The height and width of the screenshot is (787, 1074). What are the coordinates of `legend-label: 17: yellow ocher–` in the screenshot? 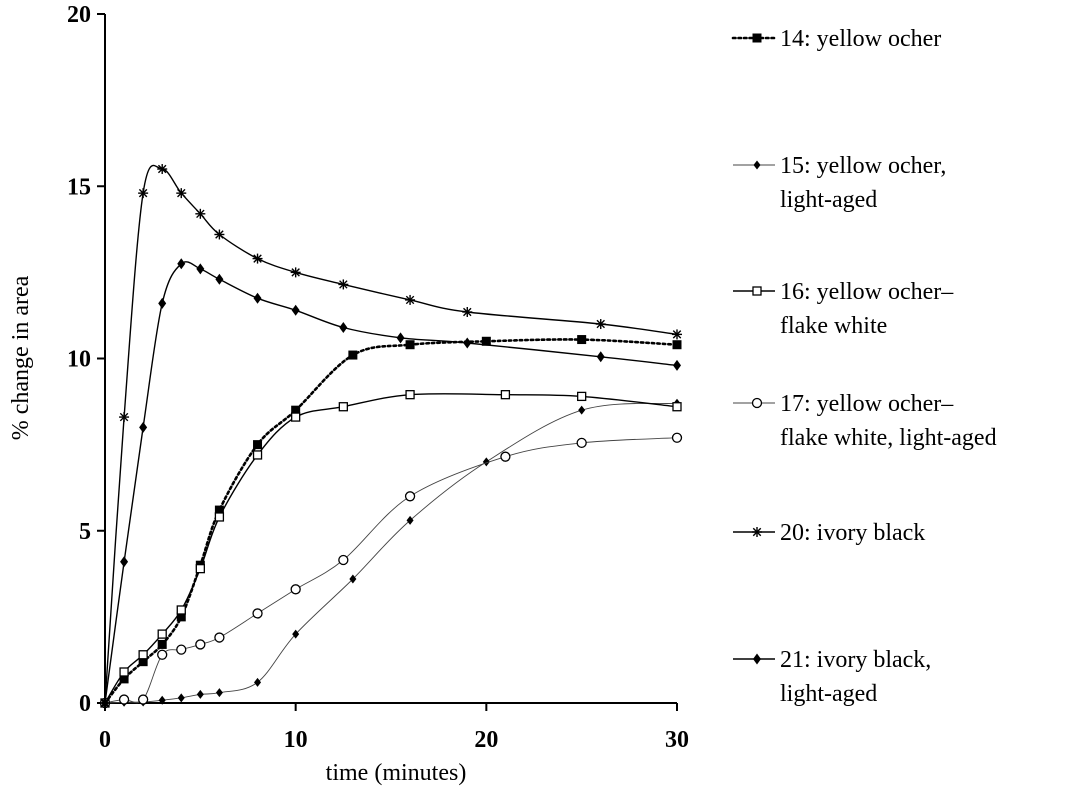 It's located at (867, 404).